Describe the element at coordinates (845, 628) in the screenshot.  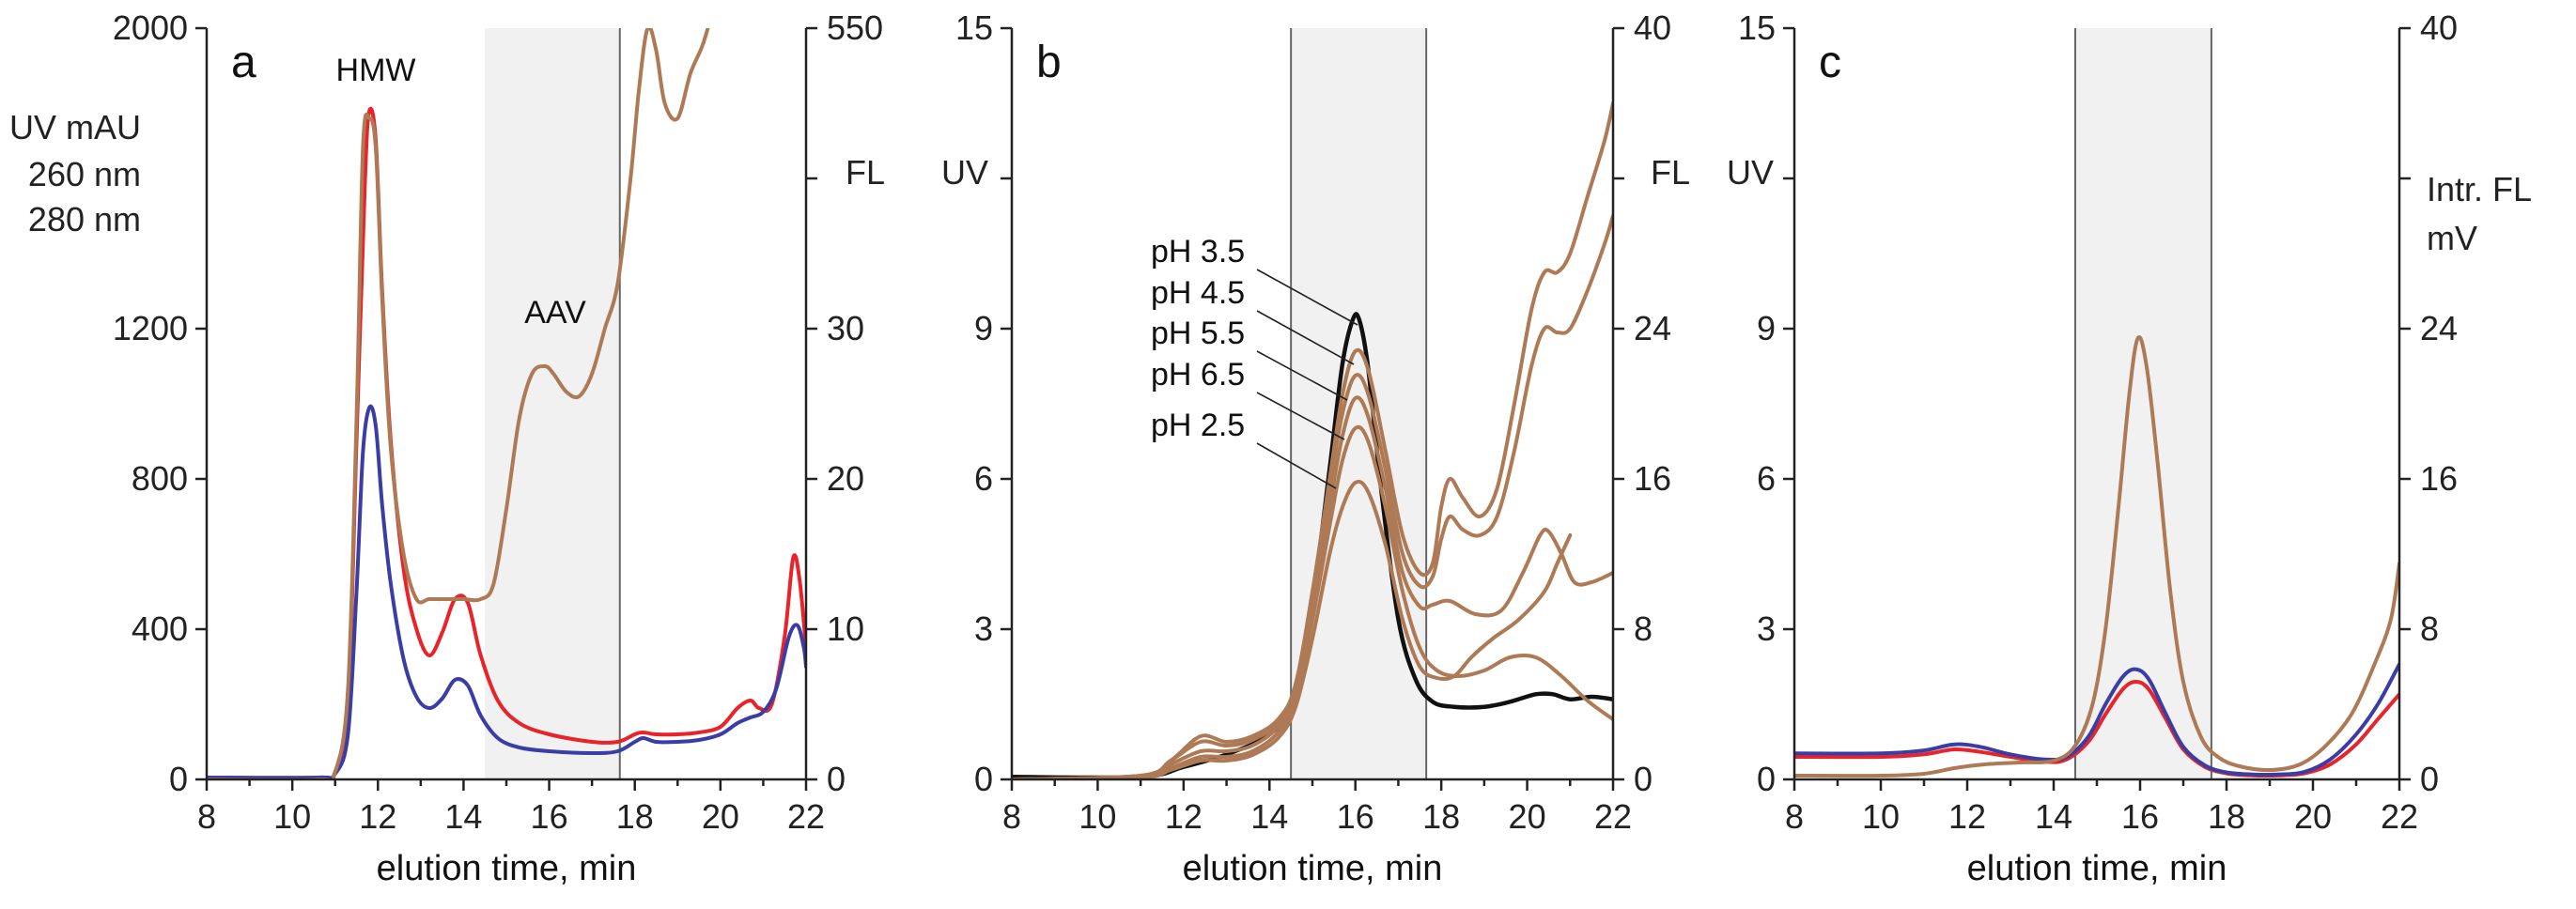
I see `right-tick-label: 10` at that location.